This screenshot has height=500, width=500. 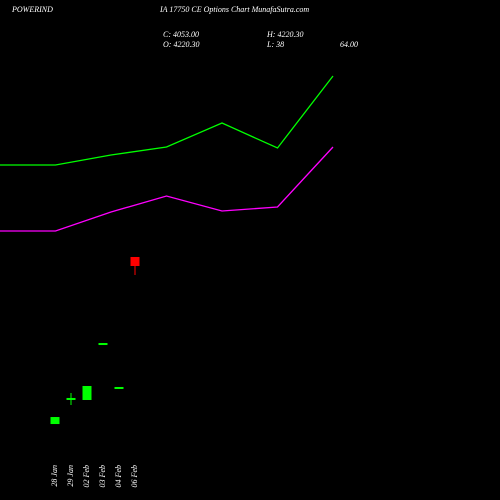 I want to click on info-extra: 64.00, so click(x=349, y=44).